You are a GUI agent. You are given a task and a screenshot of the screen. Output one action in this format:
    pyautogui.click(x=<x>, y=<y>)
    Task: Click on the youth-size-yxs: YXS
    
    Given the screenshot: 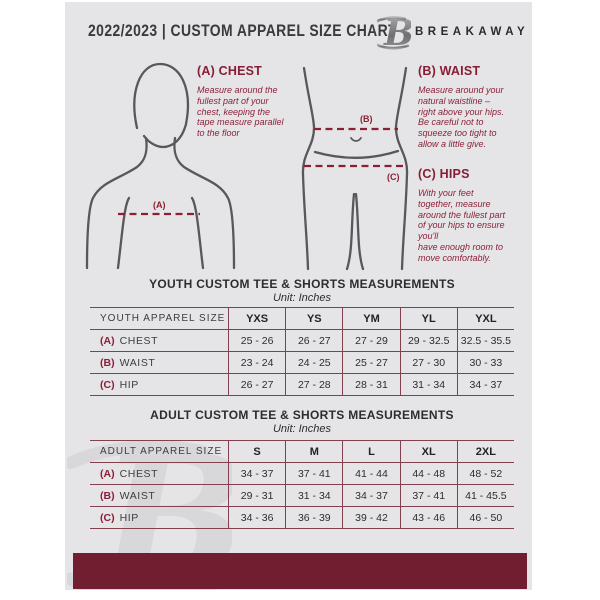 What is the action you would take?
    pyautogui.click(x=256, y=318)
    